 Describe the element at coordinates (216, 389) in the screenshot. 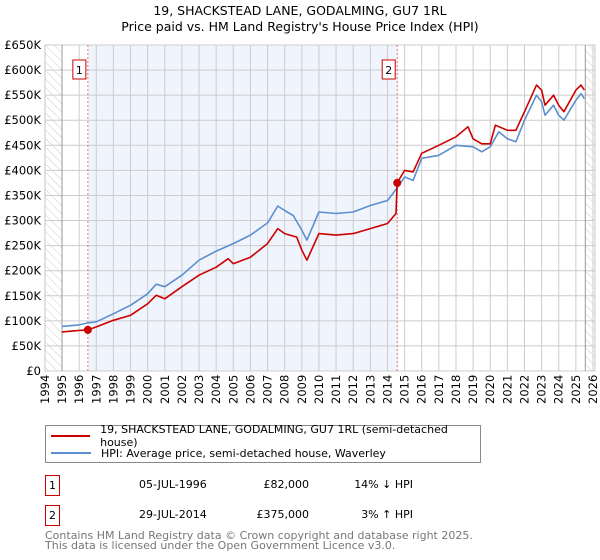

I see `x-tick-label: 2004` at that location.